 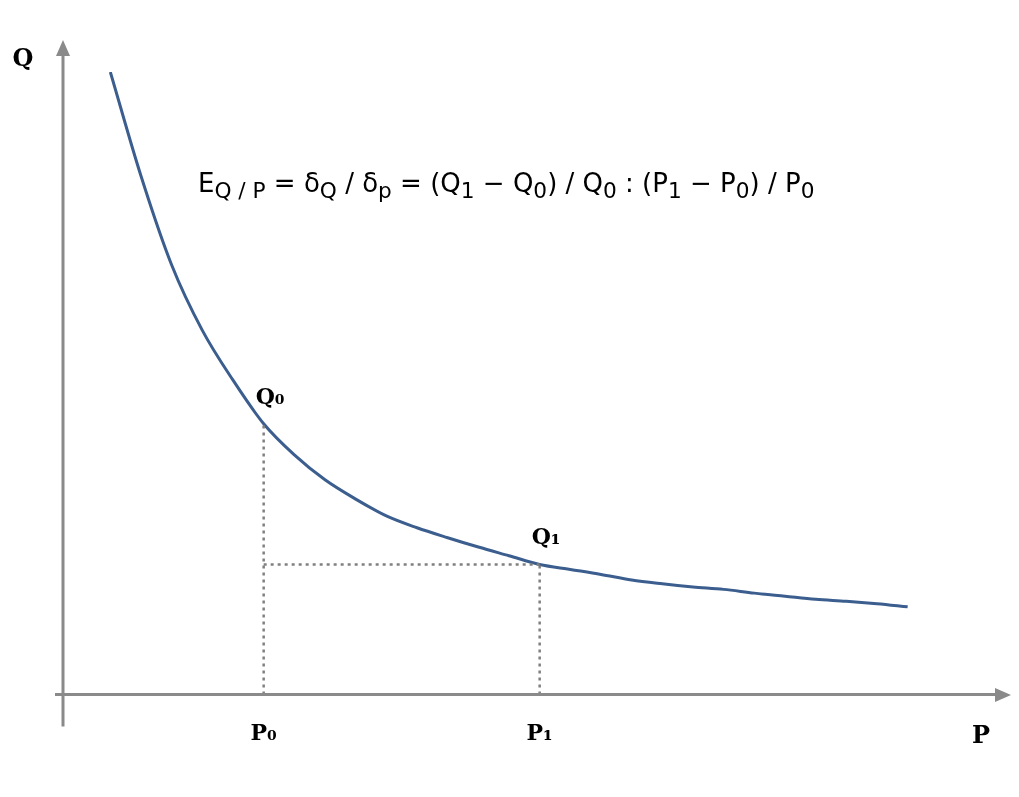 What do you see at coordinates (546, 536) in the screenshot?
I see `annotation: Q₁` at bounding box center [546, 536].